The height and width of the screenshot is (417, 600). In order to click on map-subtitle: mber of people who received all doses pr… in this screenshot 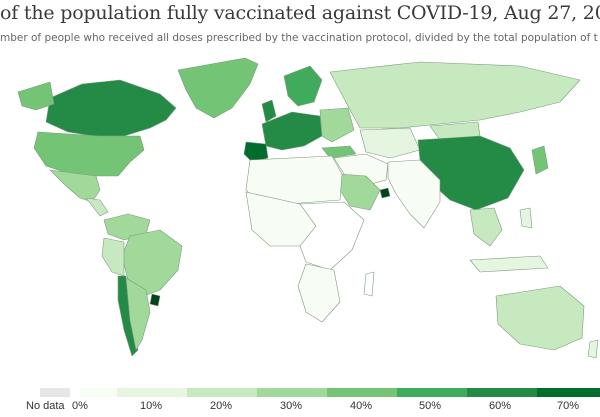, I will do `click(299, 38)`.